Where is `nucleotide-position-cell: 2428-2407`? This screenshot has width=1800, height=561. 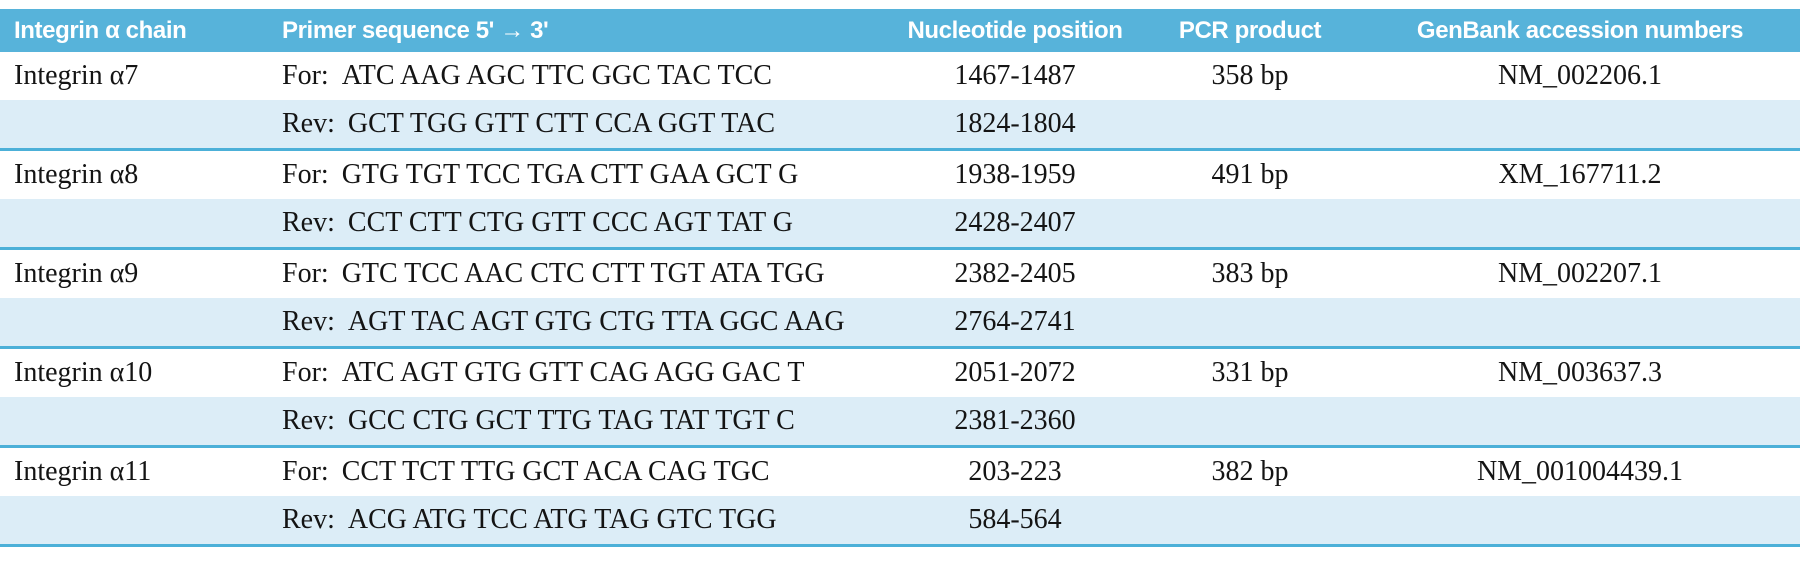
nucleotide-position-cell: 2428-2407 is located at coordinates (1015, 224).